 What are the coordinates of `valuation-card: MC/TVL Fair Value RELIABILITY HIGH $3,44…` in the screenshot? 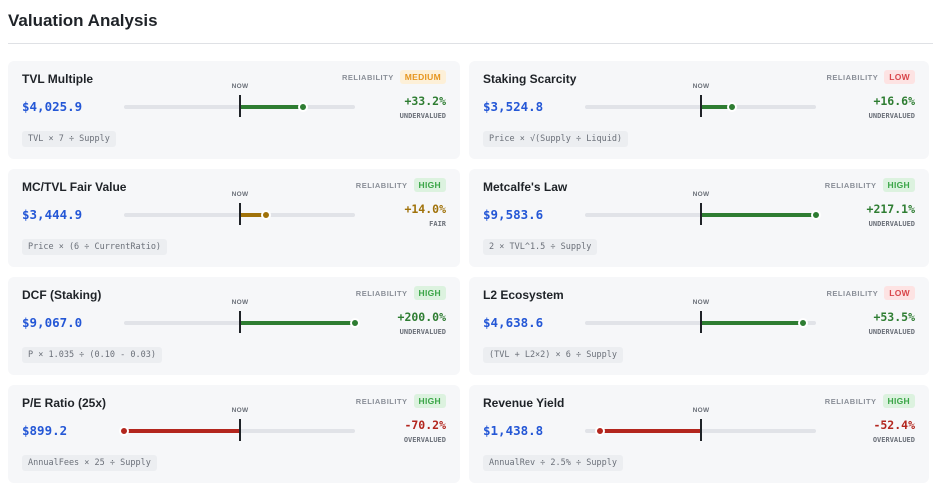 It's located at (234, 218).